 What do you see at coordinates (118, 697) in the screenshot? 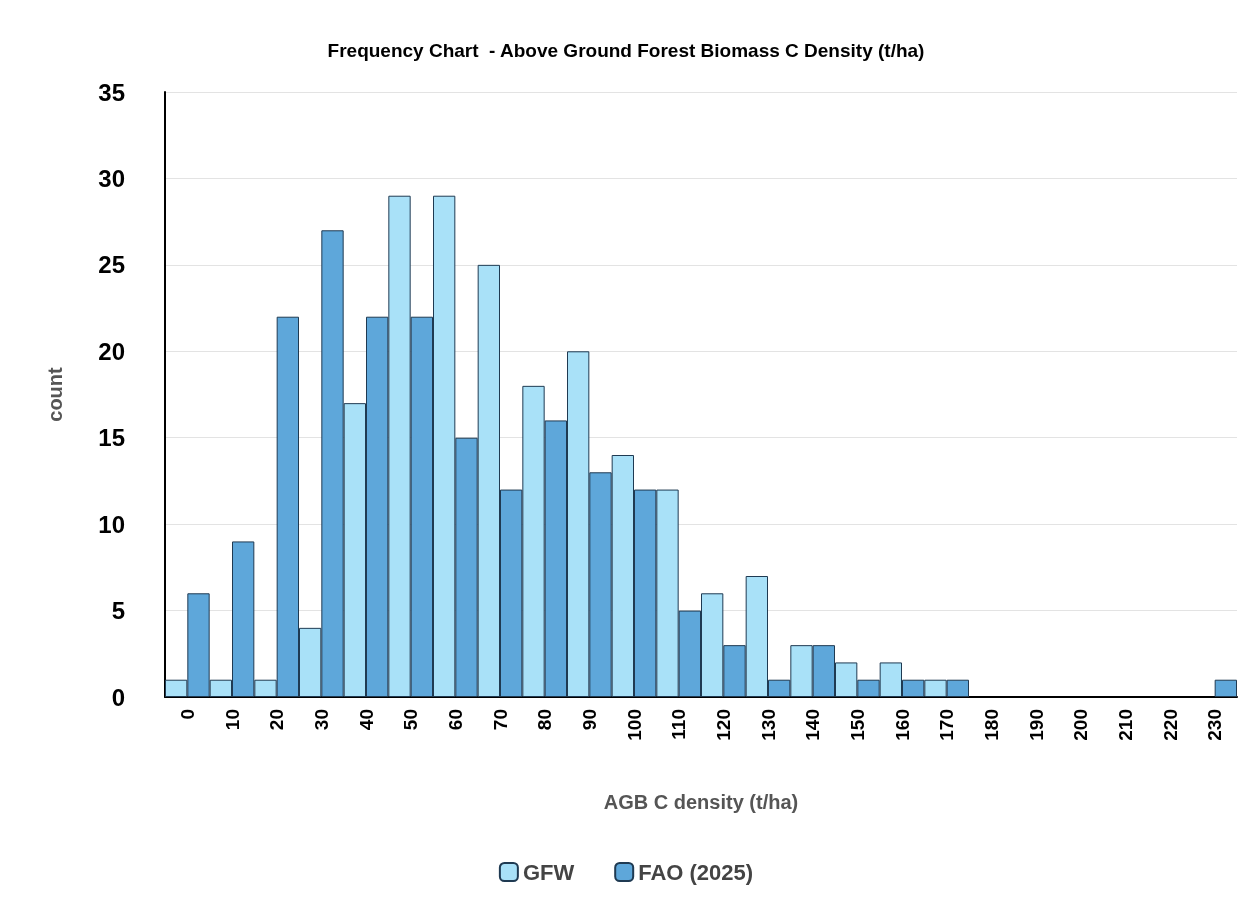
I see `y-tick-label: 0` at bounding box center [118, 697].